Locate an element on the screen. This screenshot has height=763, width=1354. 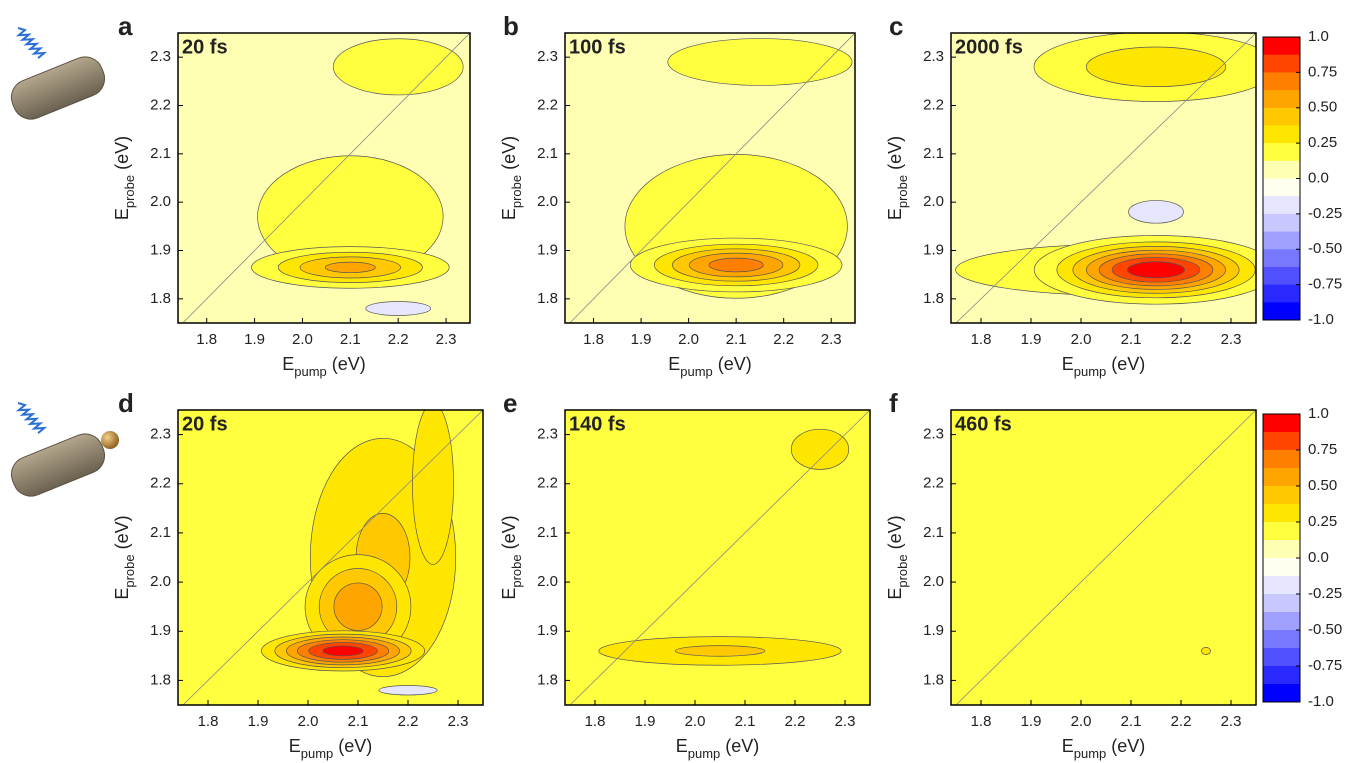
time-label: 2000 fs is located at coordinates (989, 47).